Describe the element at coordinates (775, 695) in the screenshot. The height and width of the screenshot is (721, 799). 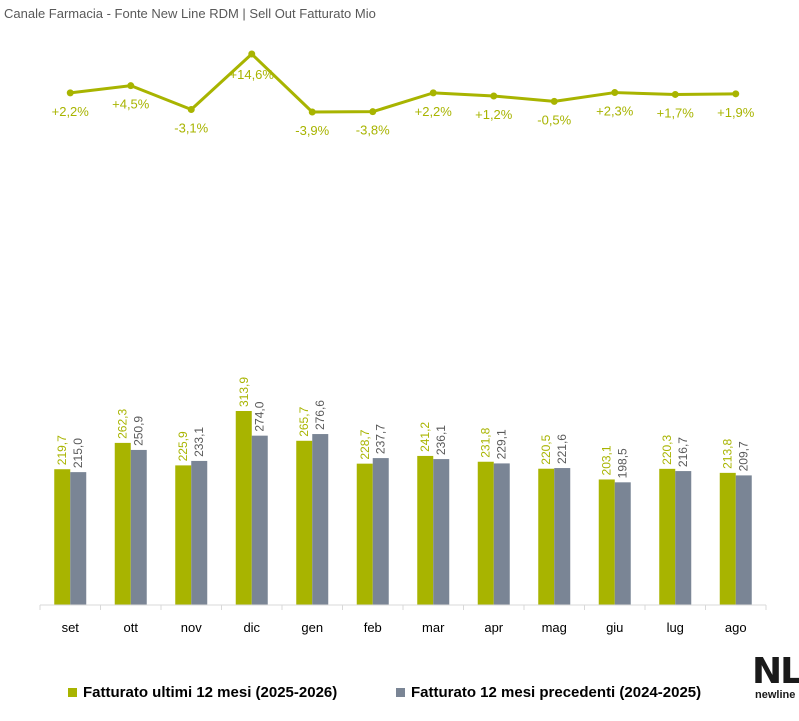
I see `logo-text: newline` at that location.